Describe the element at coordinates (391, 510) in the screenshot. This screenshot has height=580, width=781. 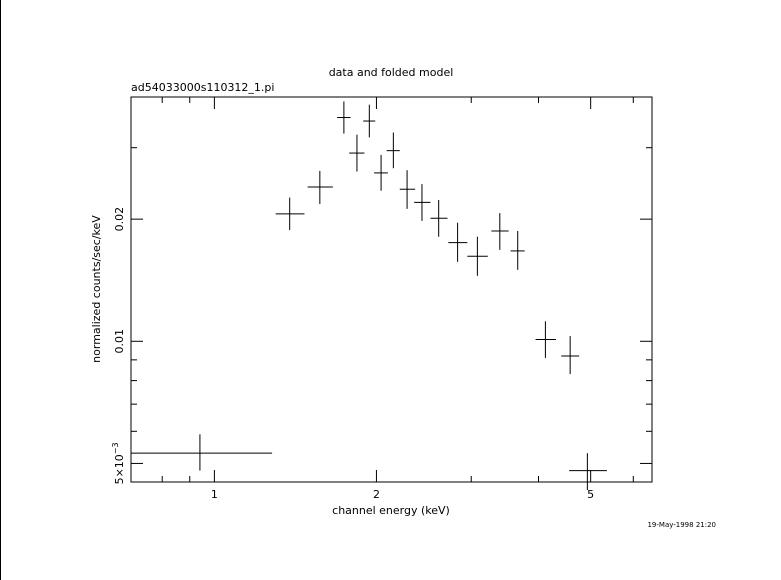
I see `x-axis-label: channel energy (keV)` at that location.